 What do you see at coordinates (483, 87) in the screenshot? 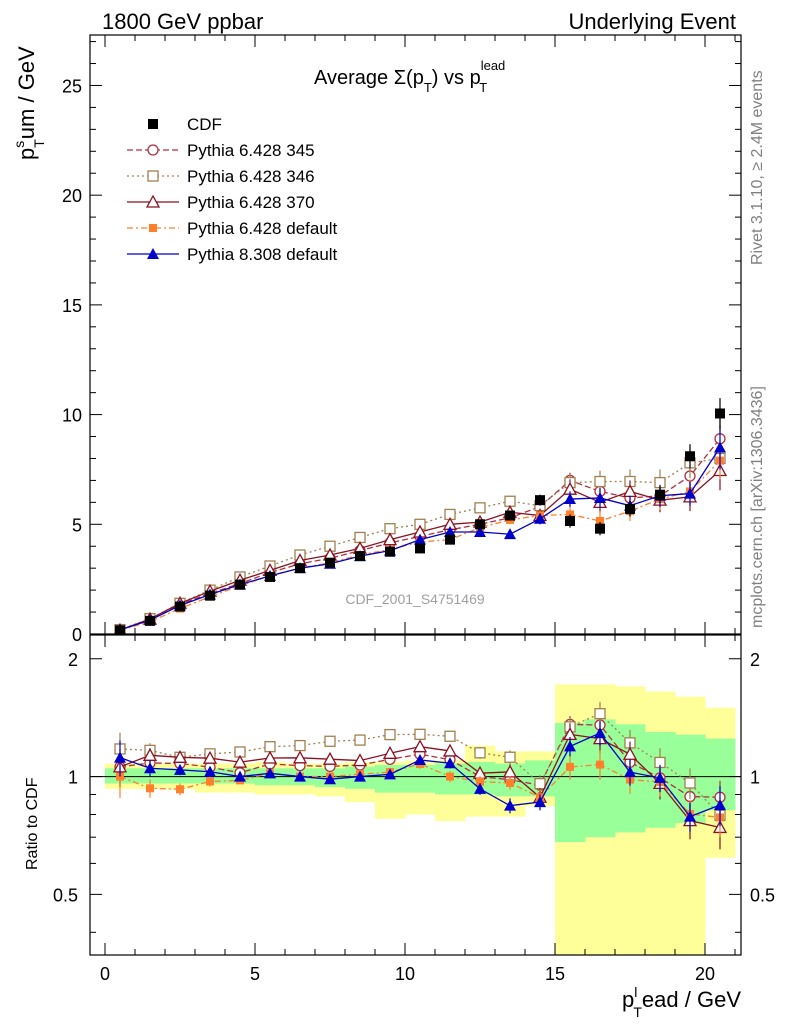
I see `chart-title-sub2: T` at bounding box center [483, 87].